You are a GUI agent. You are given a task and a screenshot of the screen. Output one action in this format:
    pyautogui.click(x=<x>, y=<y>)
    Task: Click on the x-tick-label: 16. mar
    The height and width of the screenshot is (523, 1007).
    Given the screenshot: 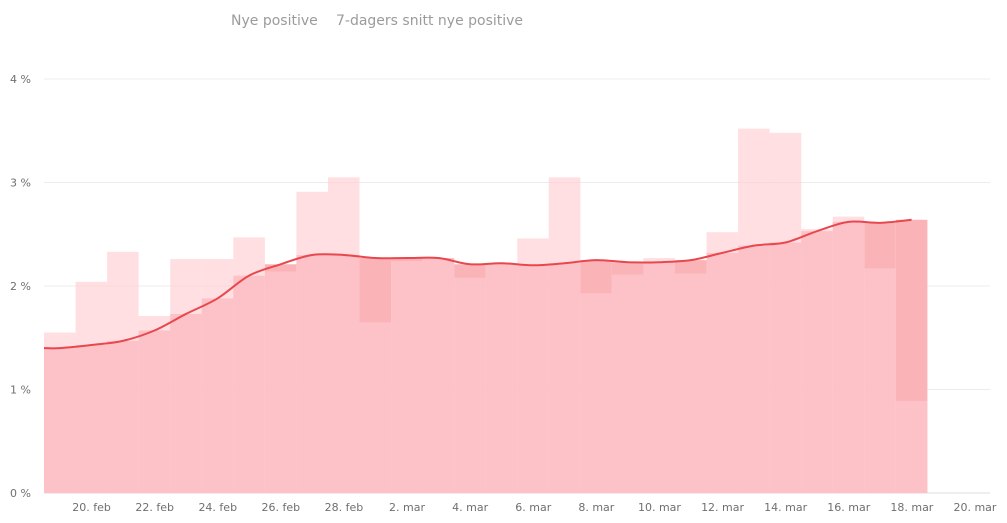 What is the action you would take?
    pyautogui.click(x=848, y=507)
    